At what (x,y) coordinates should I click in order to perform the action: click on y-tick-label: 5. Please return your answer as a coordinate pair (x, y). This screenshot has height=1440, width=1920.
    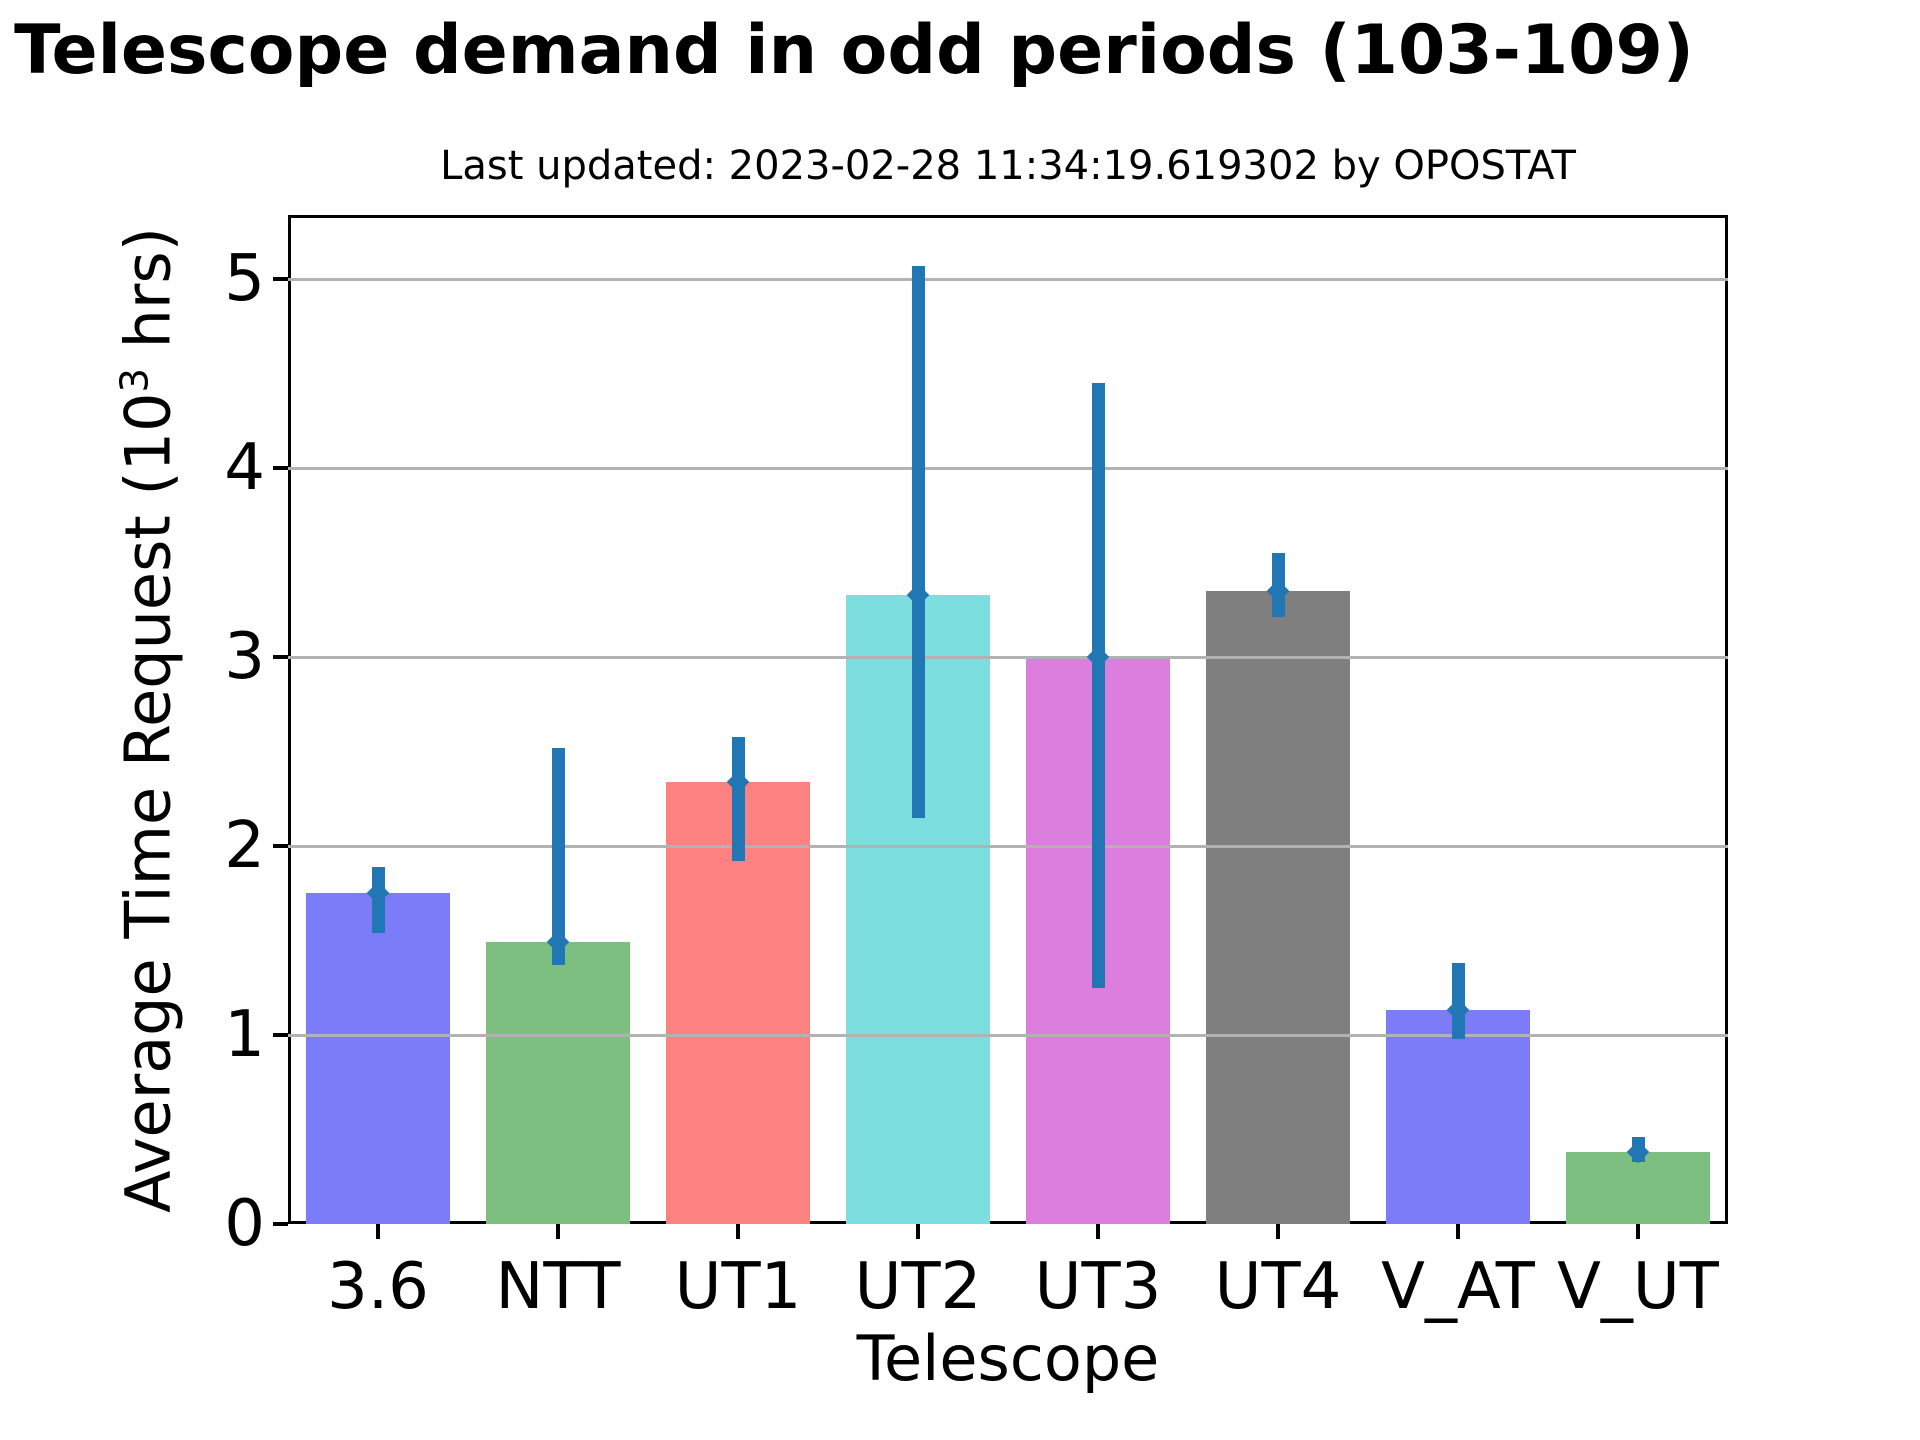
    Looking at the image, I should click on (244, 279).